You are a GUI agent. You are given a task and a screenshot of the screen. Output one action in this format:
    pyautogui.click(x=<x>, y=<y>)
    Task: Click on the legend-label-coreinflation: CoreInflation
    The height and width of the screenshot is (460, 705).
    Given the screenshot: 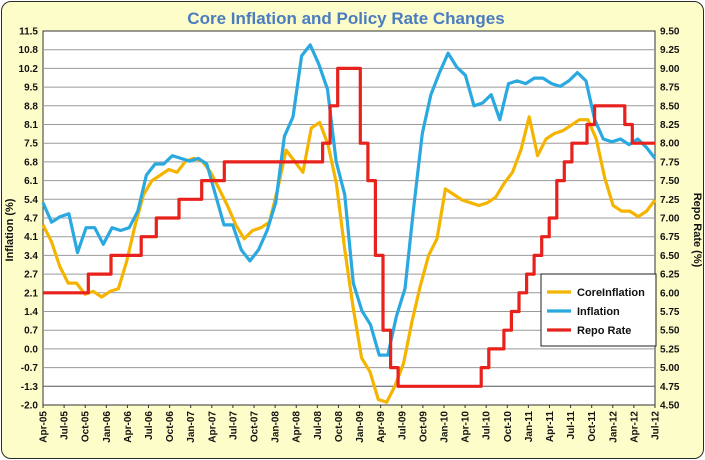 What is the action you would take?
    pyautogui.click(x=611, y=293)
    